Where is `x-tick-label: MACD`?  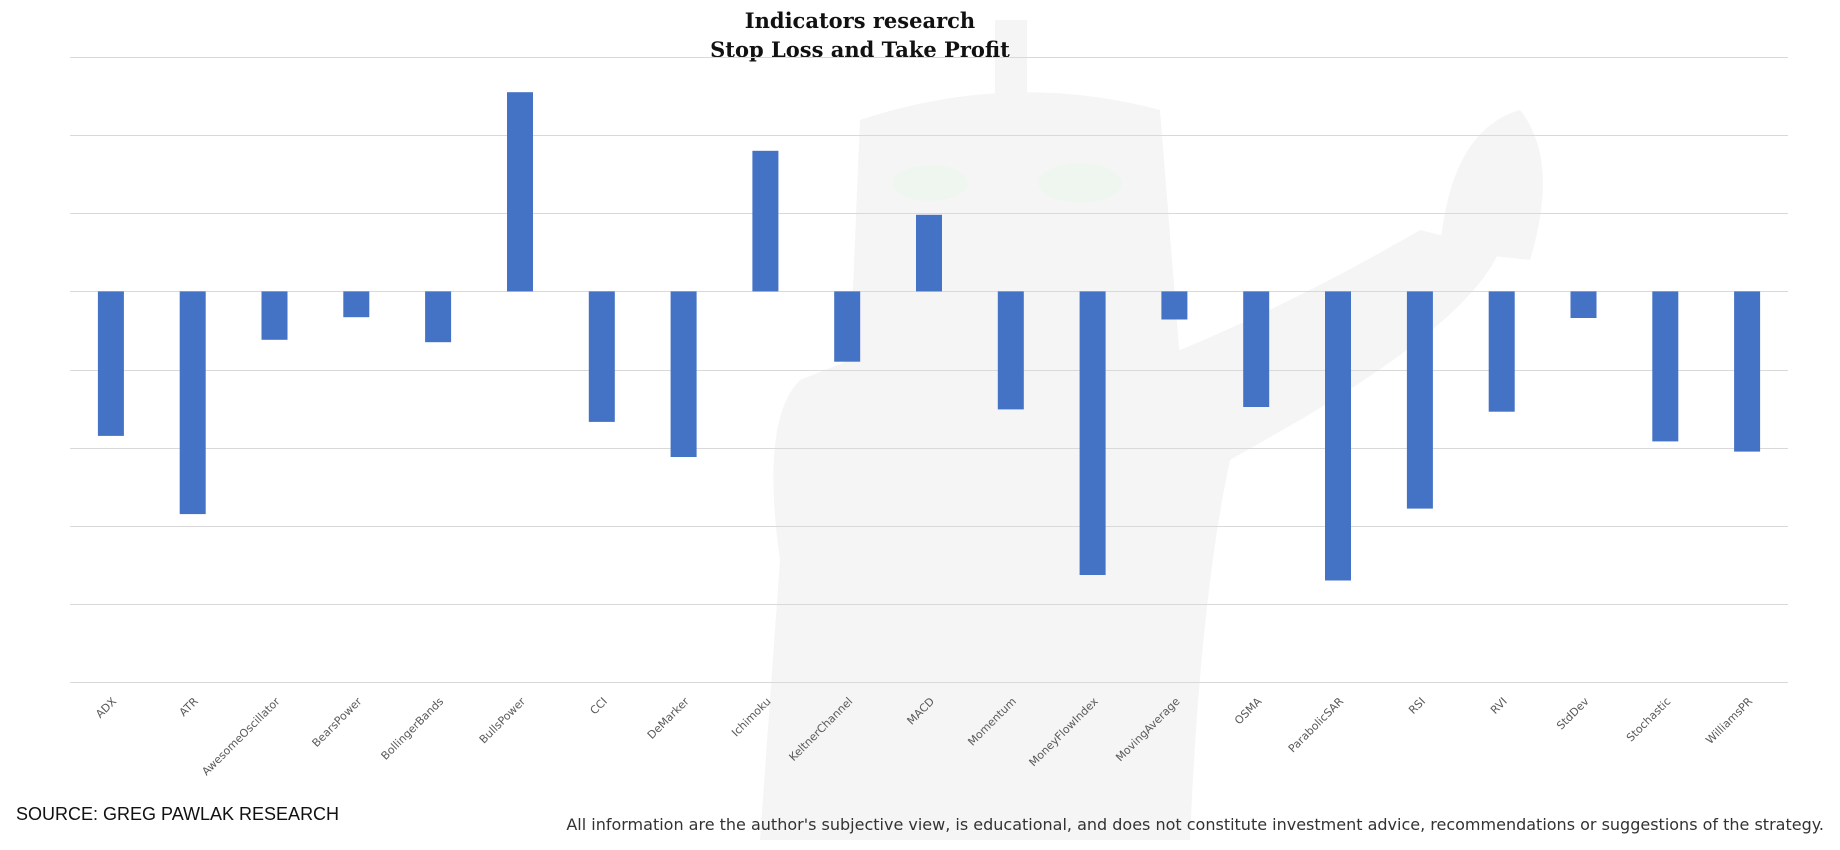
x-tick-label: MACD is located at coordinates (921, 711).